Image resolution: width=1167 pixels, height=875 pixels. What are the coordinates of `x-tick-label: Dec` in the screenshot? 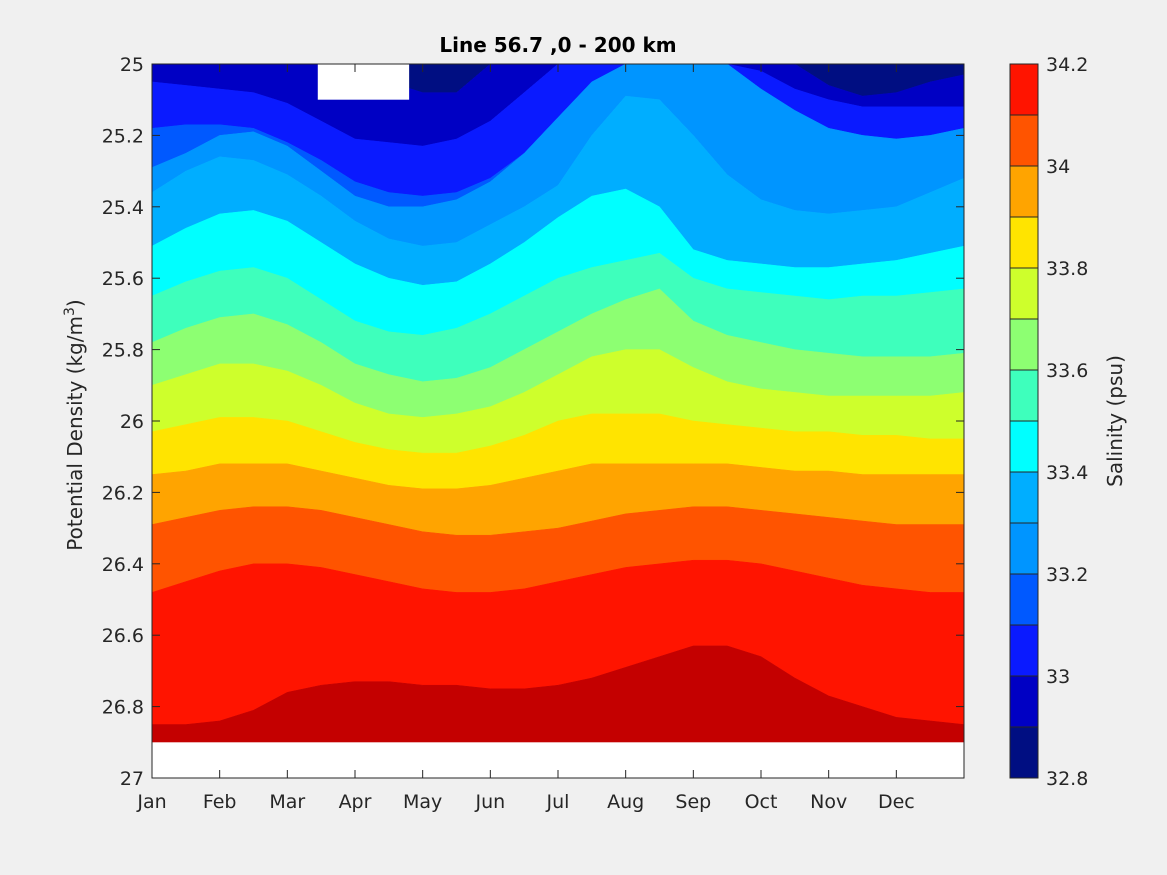 It's located at (896, 802).